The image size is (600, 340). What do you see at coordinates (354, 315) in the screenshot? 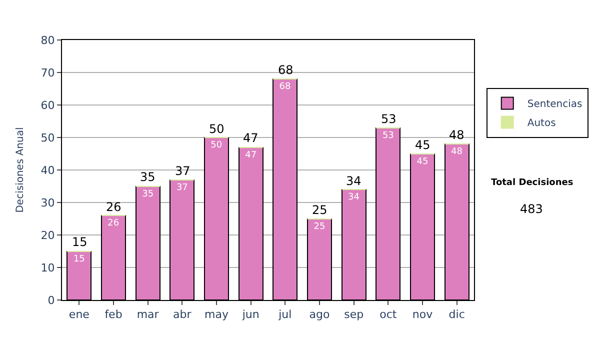
I see `x-tick-label: sep` at bounding box center [354, 315].